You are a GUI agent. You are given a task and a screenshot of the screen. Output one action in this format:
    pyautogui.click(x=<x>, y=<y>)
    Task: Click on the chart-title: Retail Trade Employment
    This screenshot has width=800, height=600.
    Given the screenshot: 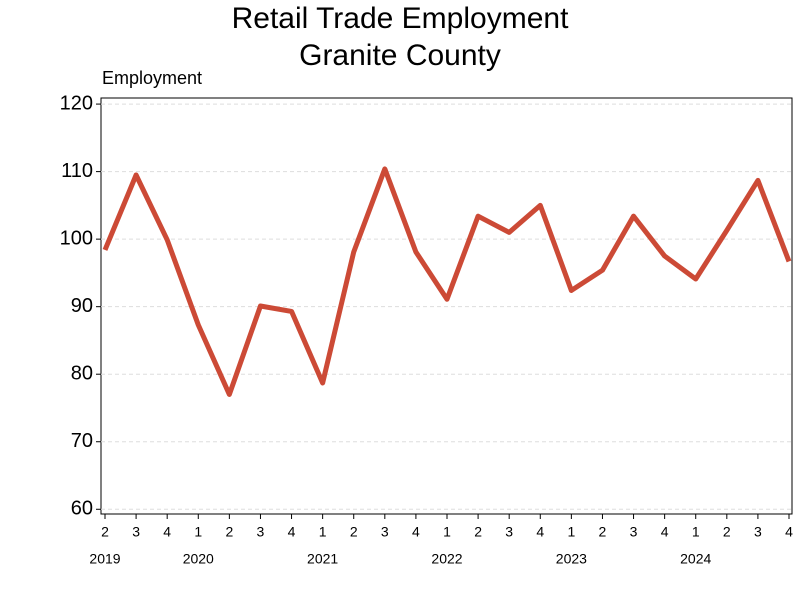 What is the action you would take?
    pyautogui.click(x=400, y=18)
    